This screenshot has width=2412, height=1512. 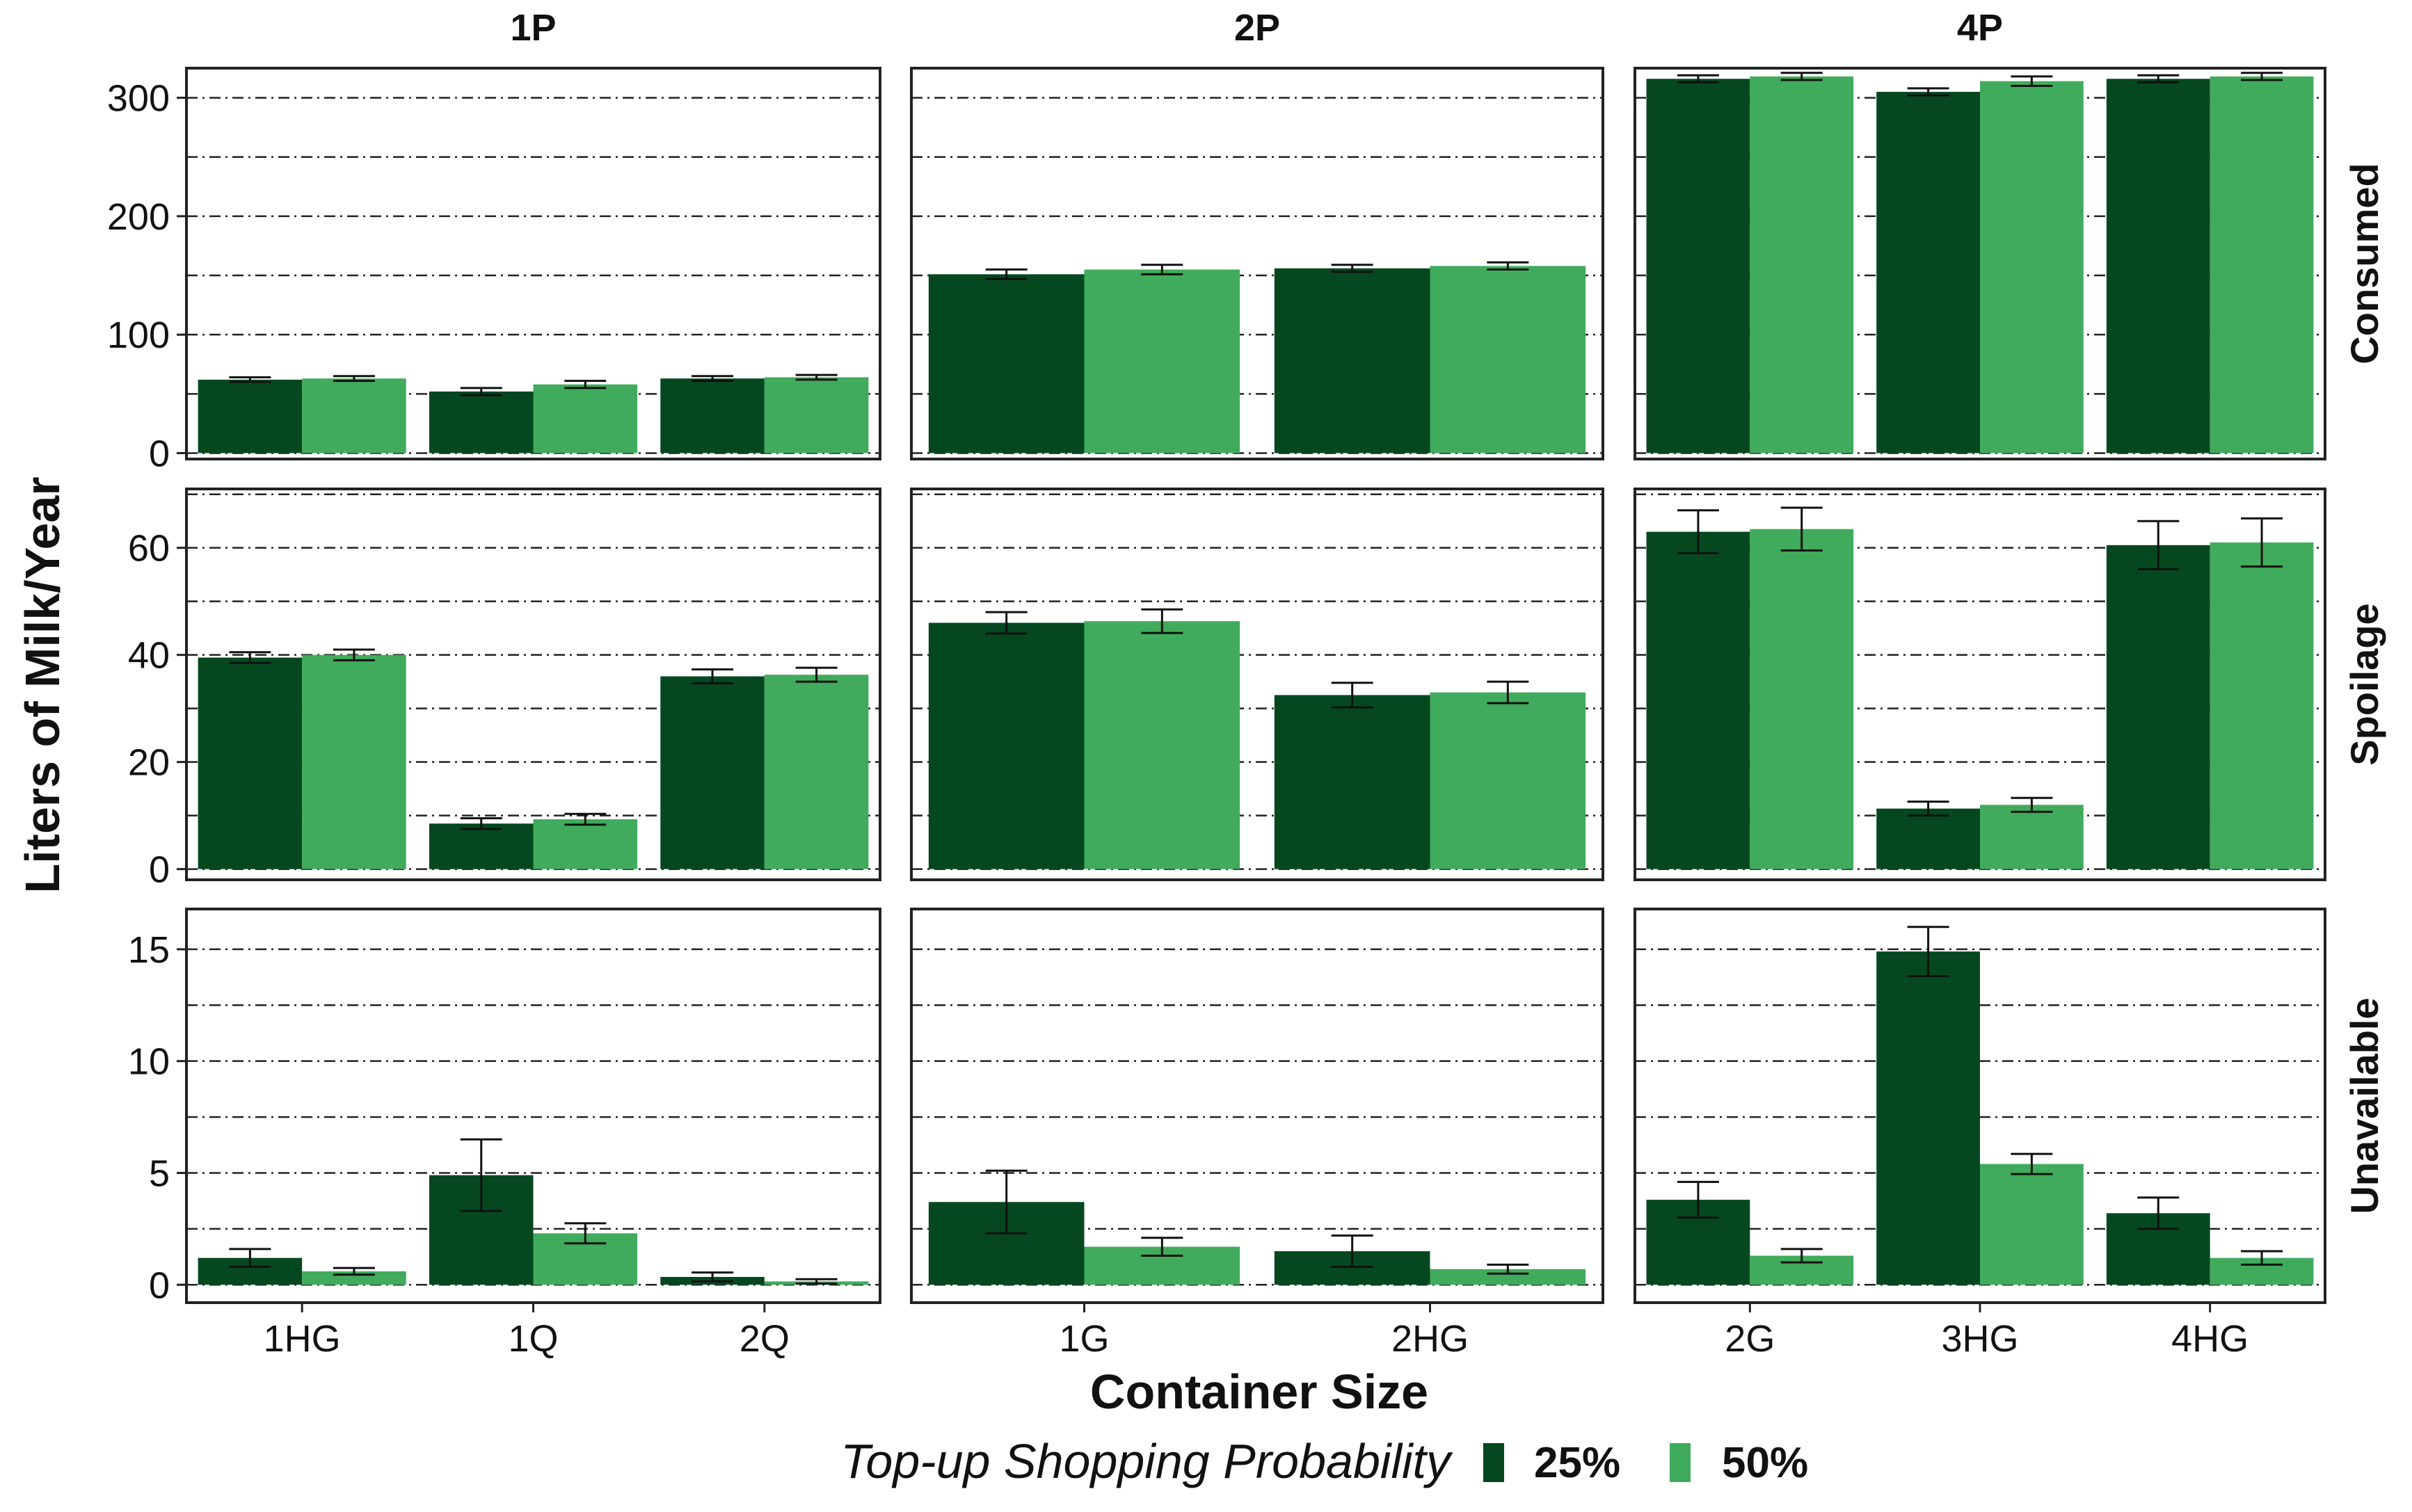 What do you see at coordinates (302, 1339) in the screenshot?
I see `x-tick-label-1hg: 1HG` at bounding box center [302, 1339].